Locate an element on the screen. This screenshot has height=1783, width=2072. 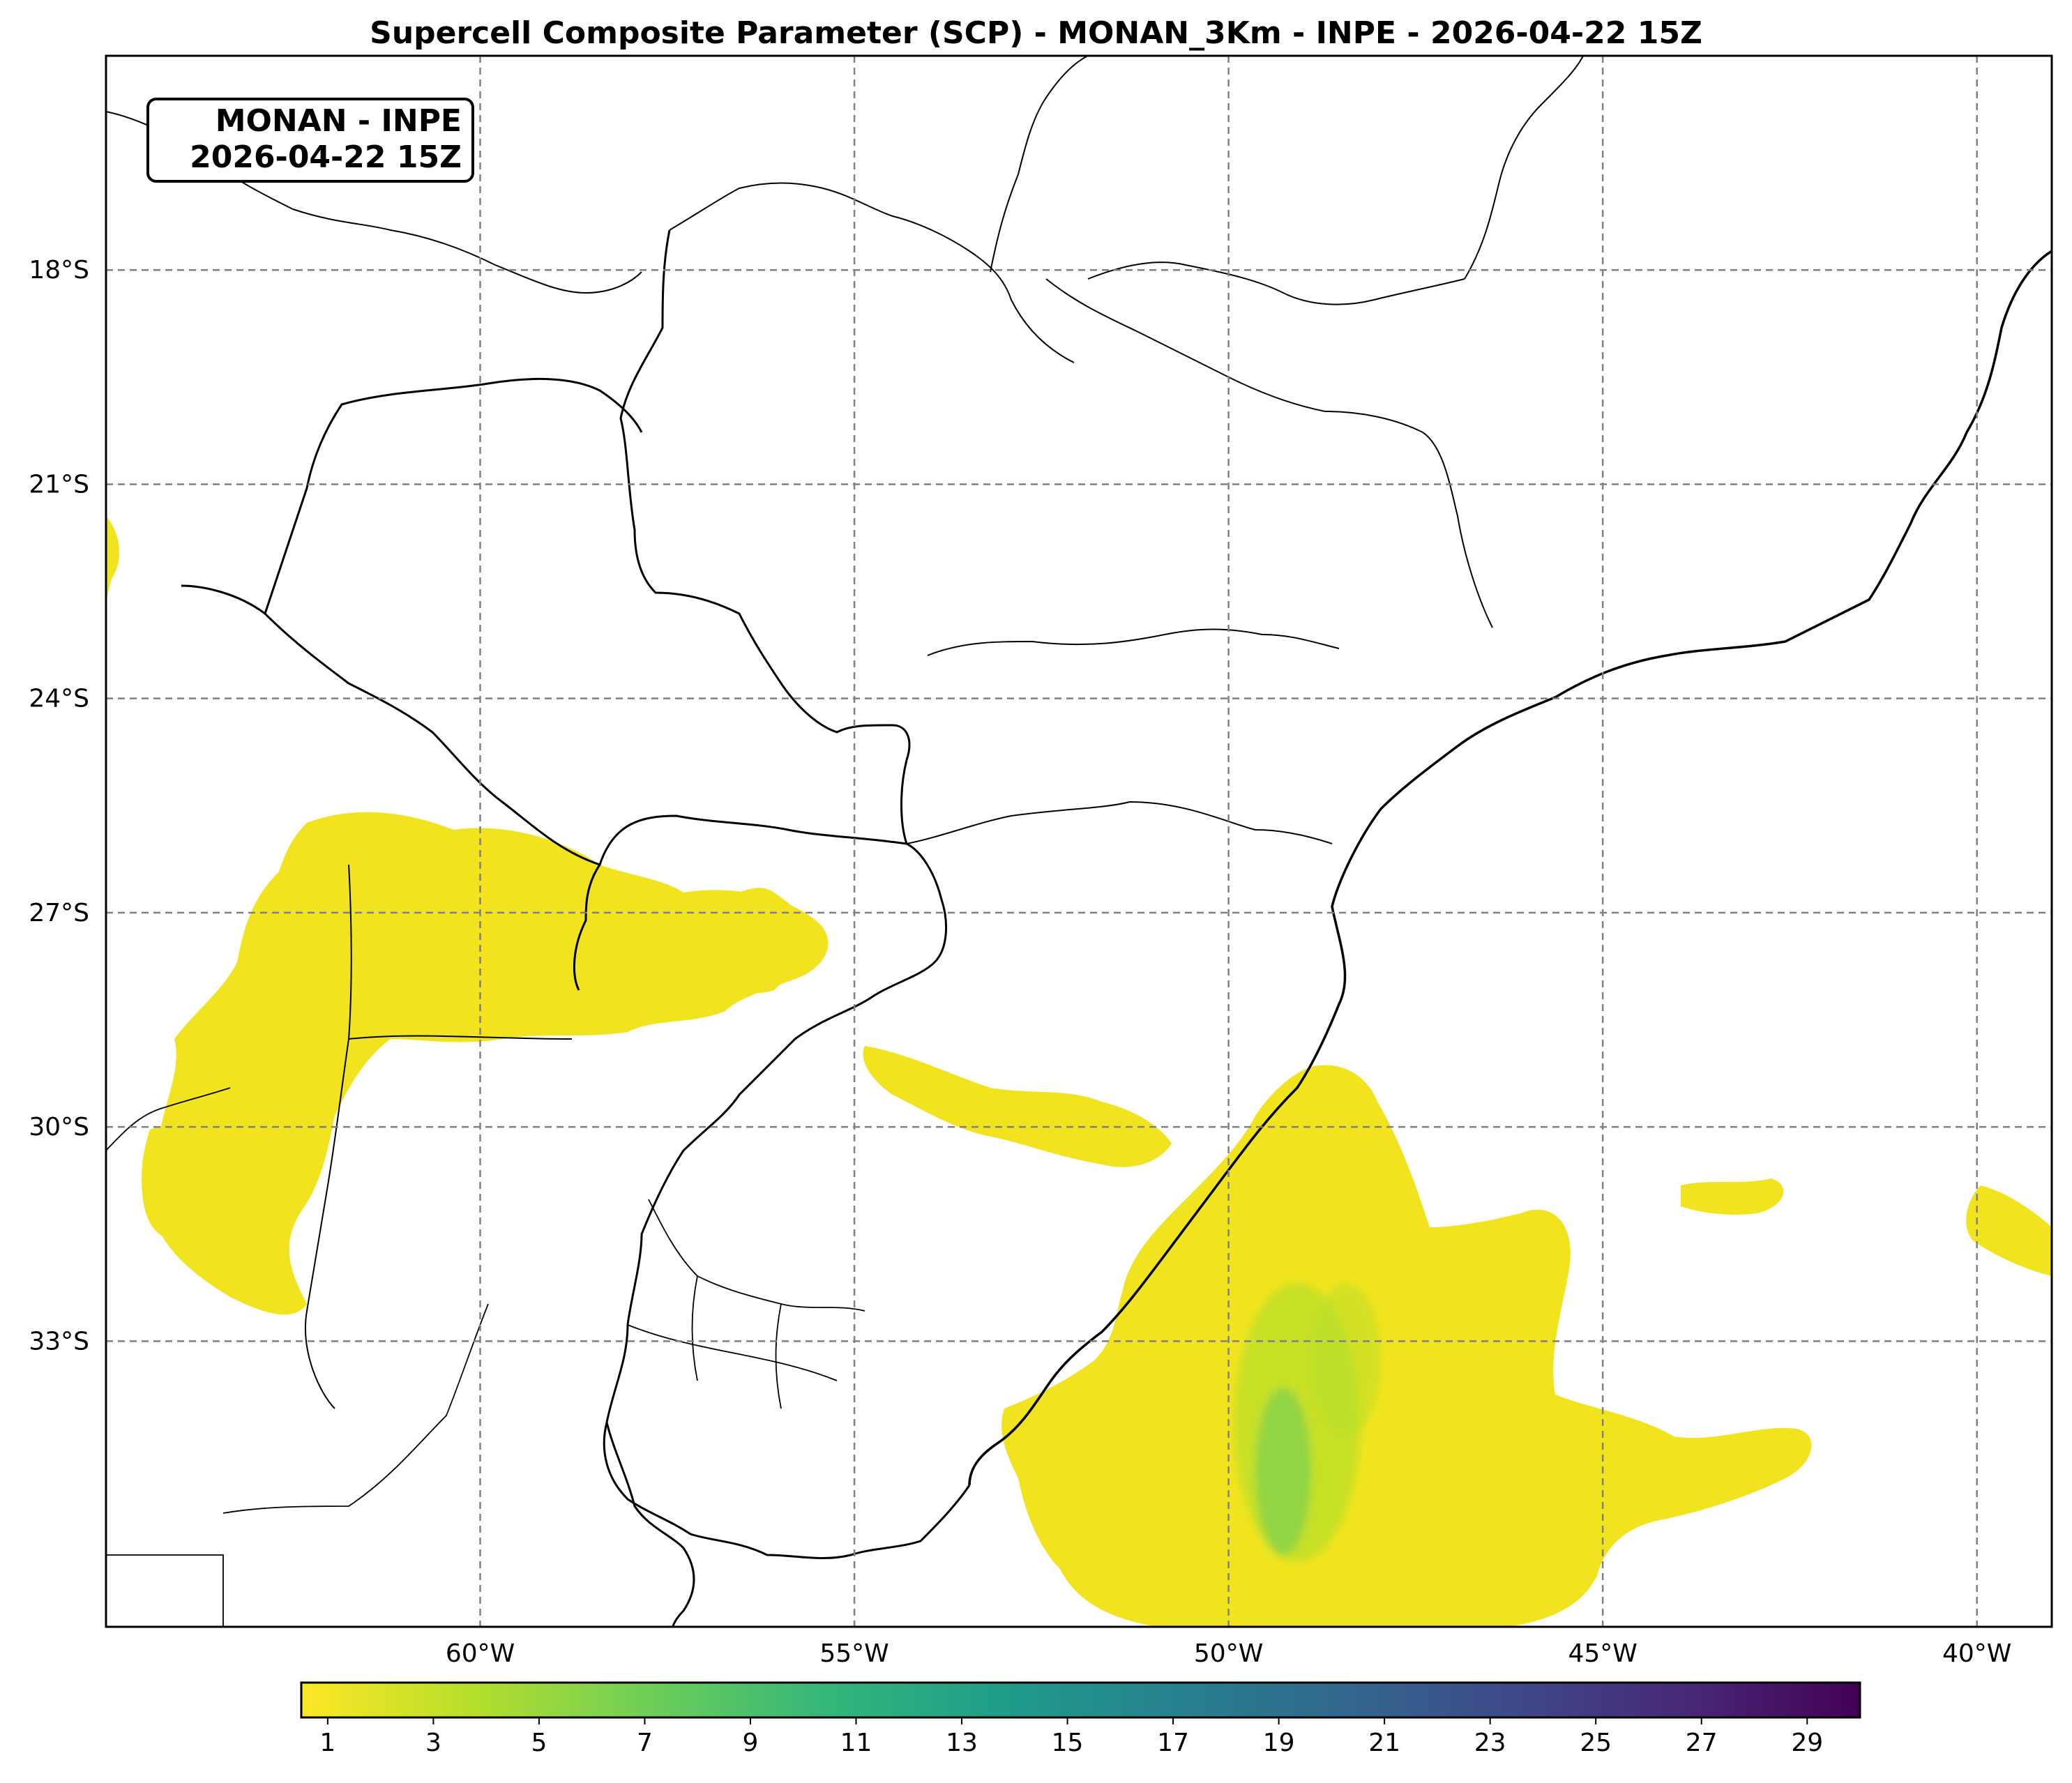
lat-tick-label: 27°S is located at coordinates (59, 913).